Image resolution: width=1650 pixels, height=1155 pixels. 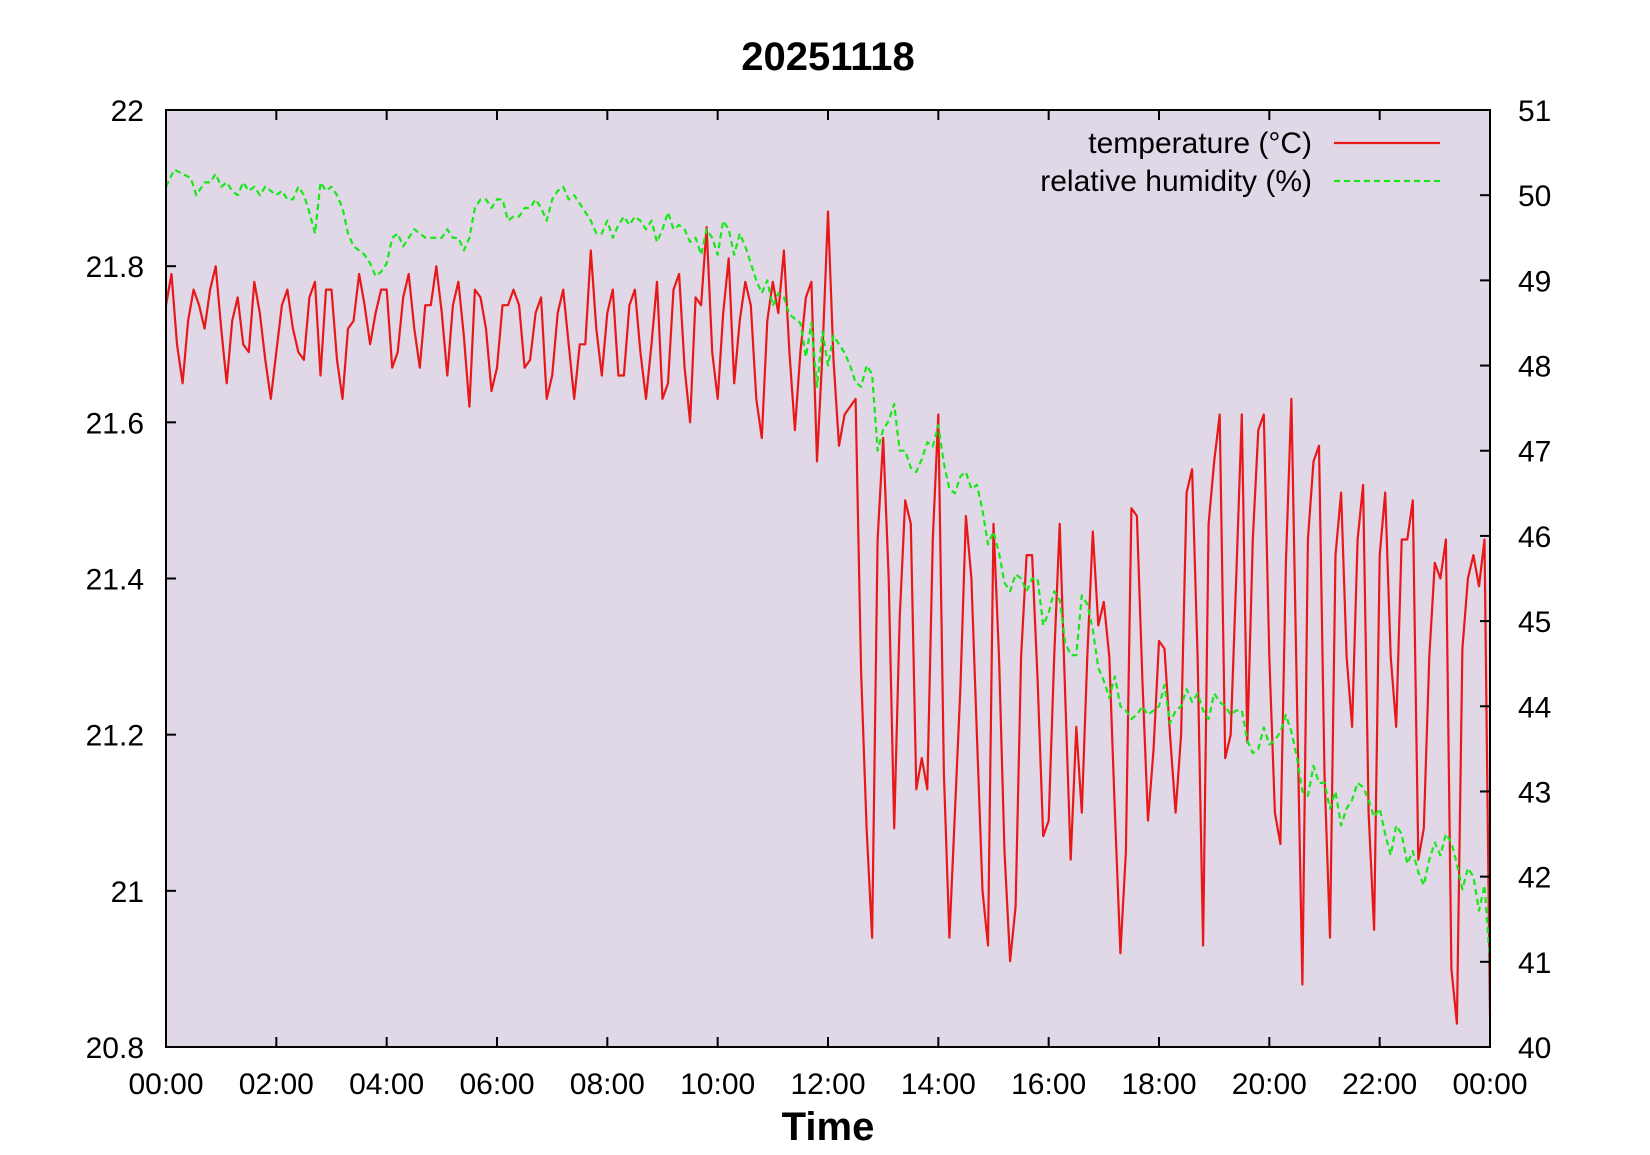 I want to click on y2-tick-label: 43, so click(x=1534, y=792).